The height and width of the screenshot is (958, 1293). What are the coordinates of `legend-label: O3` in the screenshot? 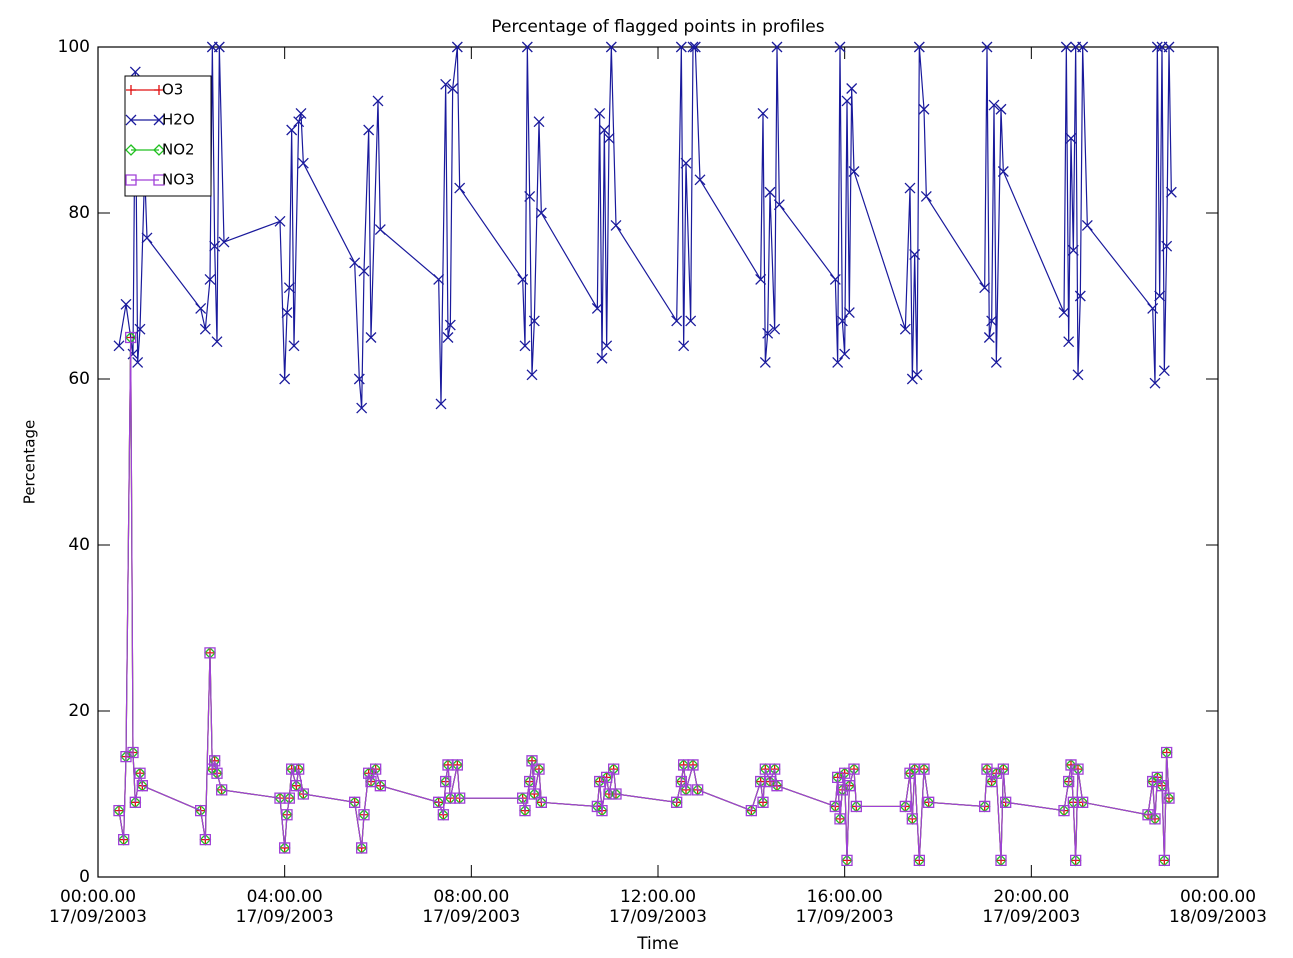 It's located at (172, 90).